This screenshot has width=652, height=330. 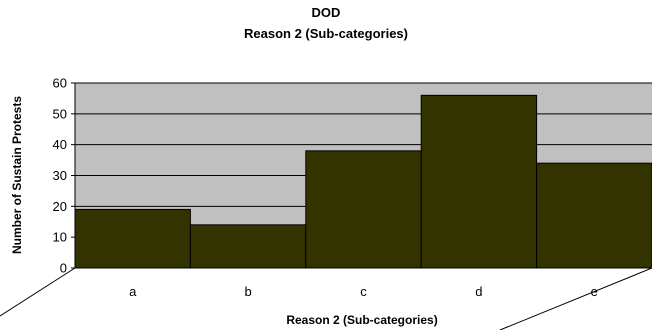 I want to click on x-axis-title: Reason 2 (Sub-categories), so click(x=361, y=320).